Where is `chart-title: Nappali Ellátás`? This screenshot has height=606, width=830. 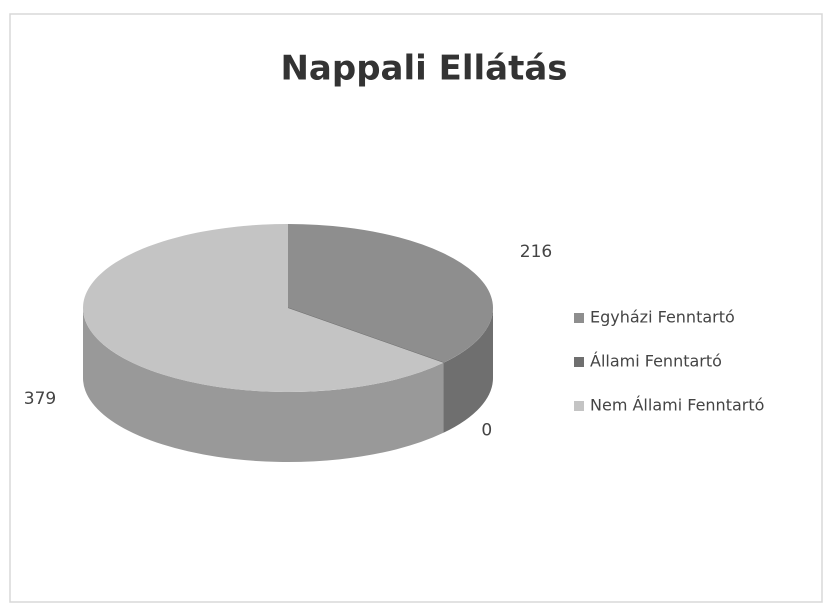 chart-title: Nappali Ellátás is located at coordinates (423, 69).